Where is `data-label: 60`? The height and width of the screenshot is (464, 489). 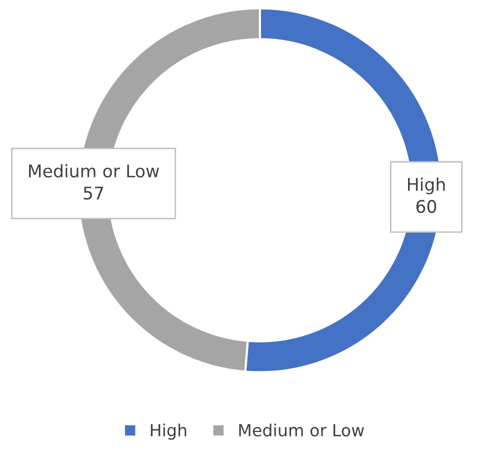 data-label: 60 is located at coordinates (426, 207).